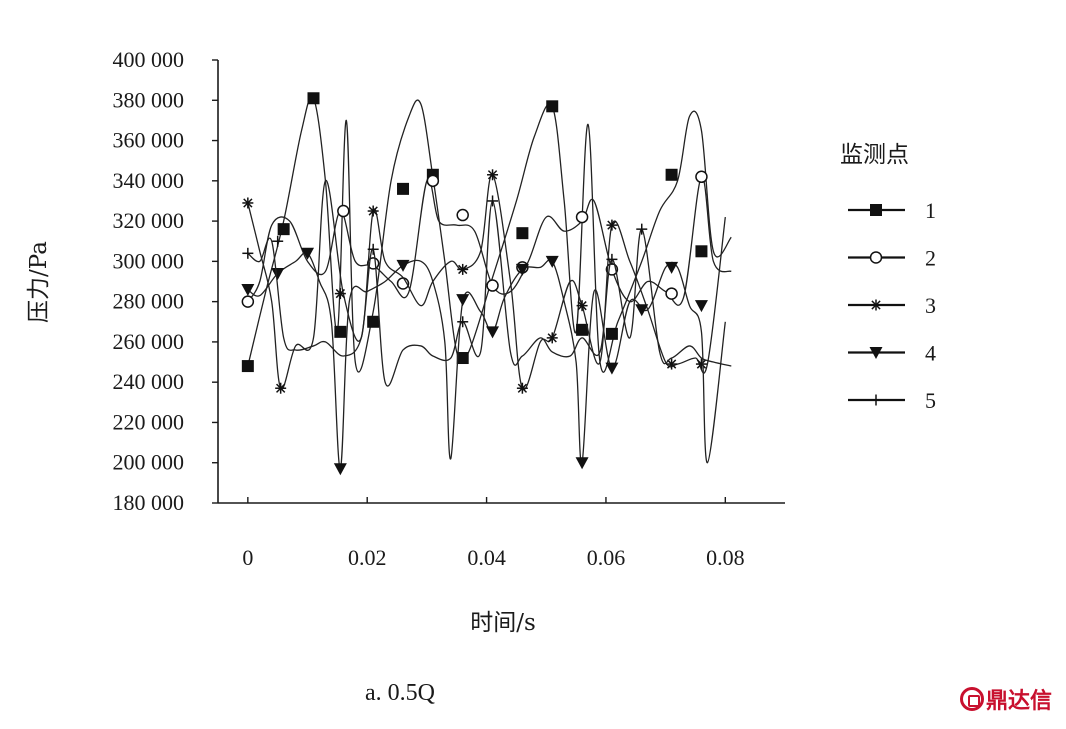 The width and height of the screenshot is (1066, 729). What do you see at coordinates (892, 400) in the screenshot?
I see `legend-item-5: 5` at bounding box center [892, 400].